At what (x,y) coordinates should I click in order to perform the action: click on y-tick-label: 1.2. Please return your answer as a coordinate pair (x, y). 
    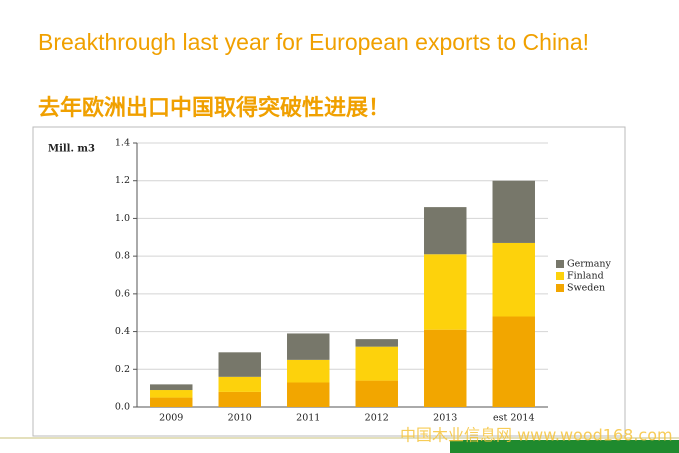
    Looking at the image, I should click on (122, 180).